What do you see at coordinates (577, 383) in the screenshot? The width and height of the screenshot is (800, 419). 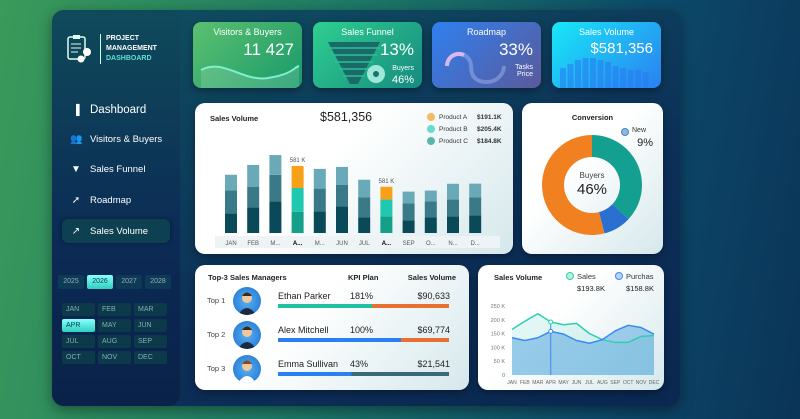 I see `x-tick-label: JUN` at bounding box center [577, 383].